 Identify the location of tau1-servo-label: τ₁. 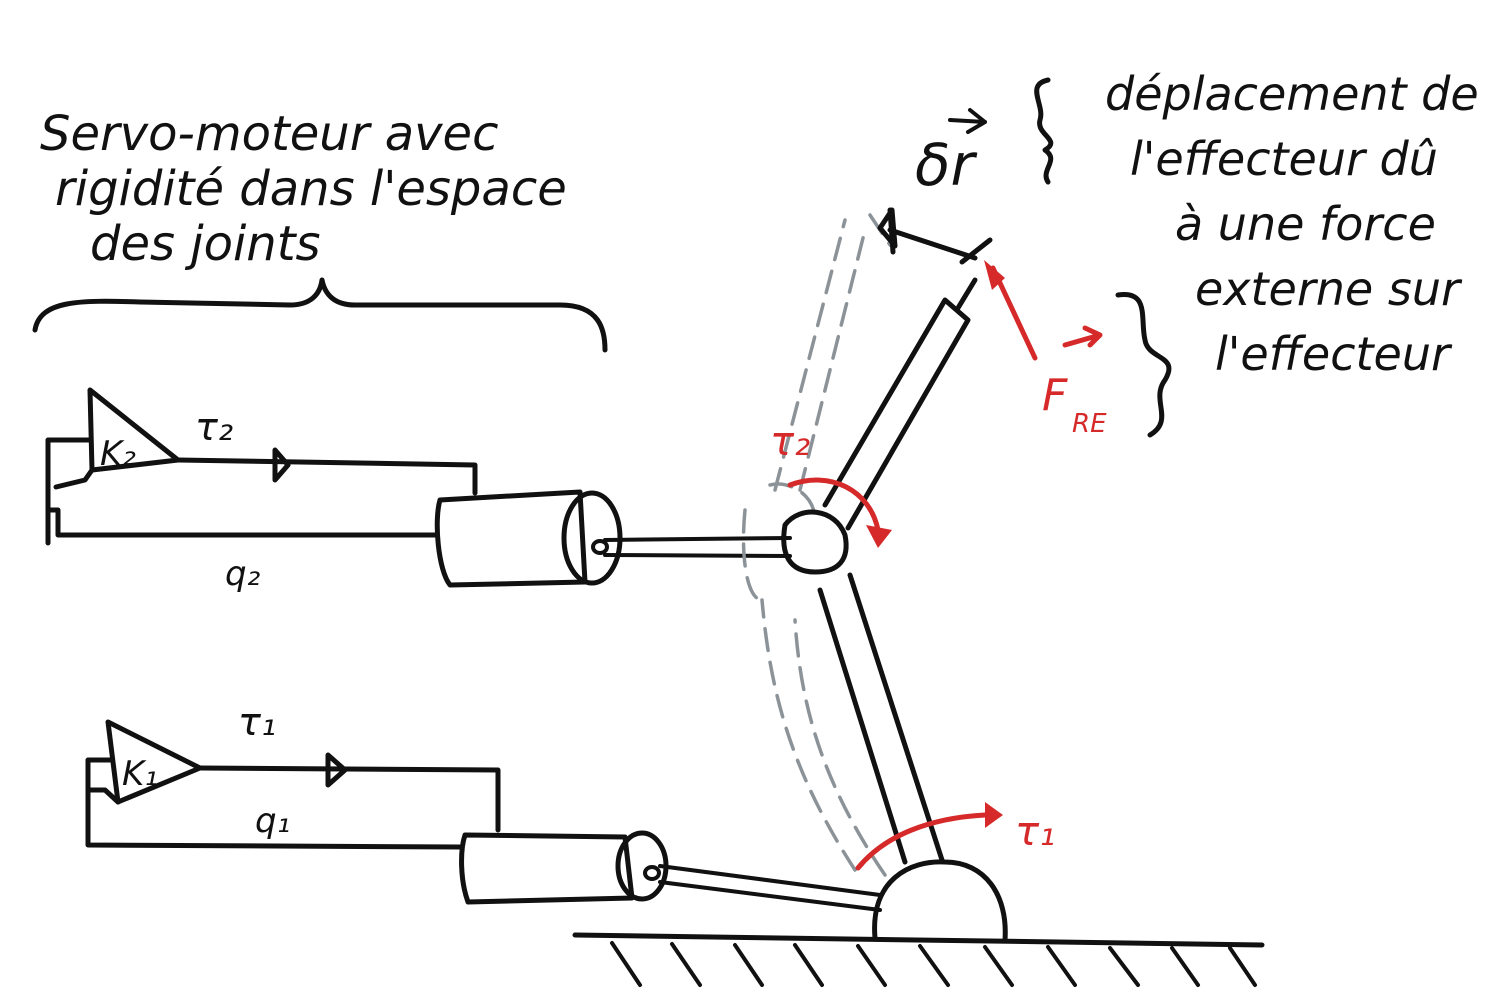
(257, 722).